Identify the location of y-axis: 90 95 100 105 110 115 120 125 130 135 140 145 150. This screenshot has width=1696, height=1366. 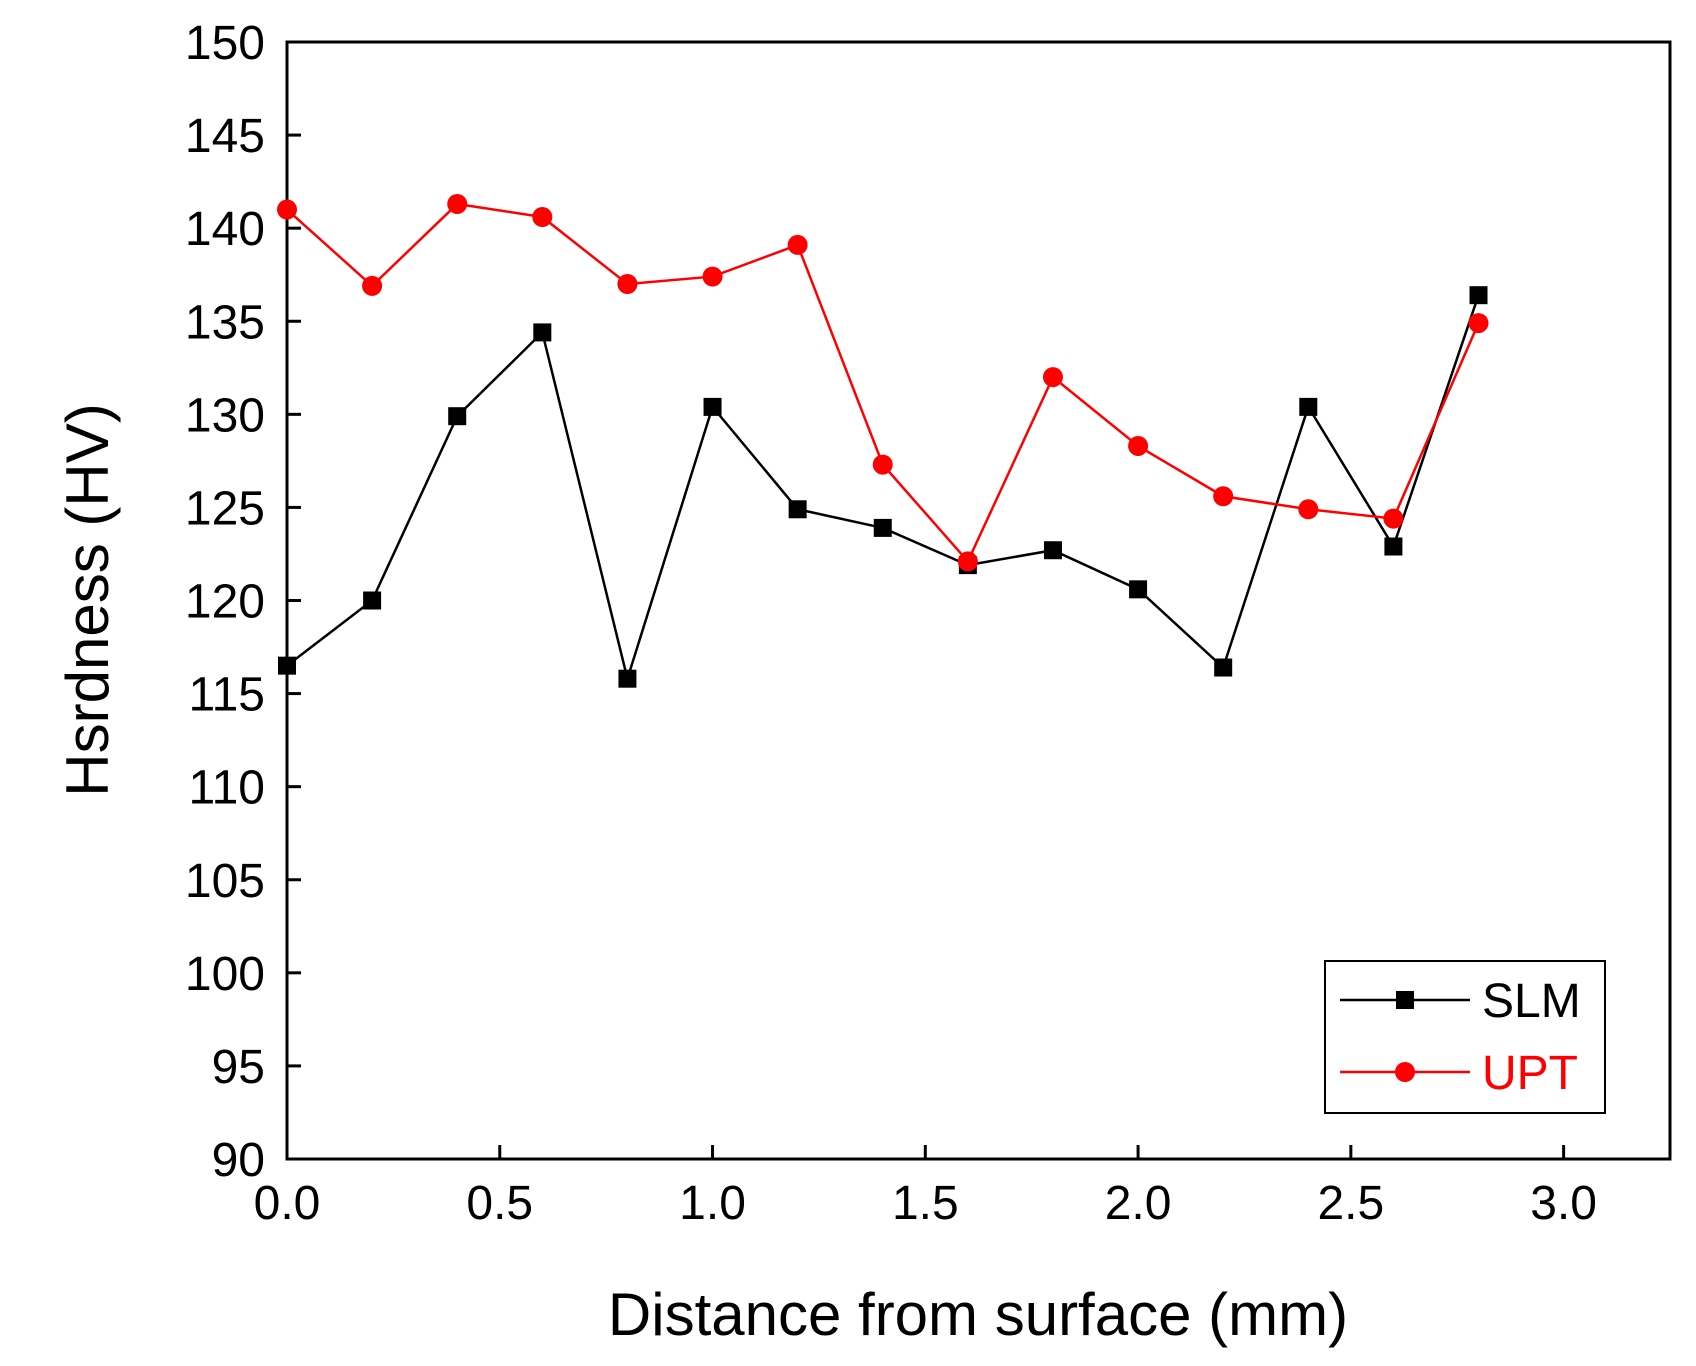
(243, 602).